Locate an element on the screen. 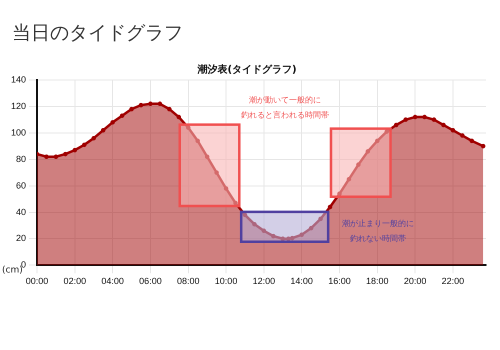 This screenshot has width=500, height=350. x-tick-label: 04:00 is located at coordinates (112, 281).